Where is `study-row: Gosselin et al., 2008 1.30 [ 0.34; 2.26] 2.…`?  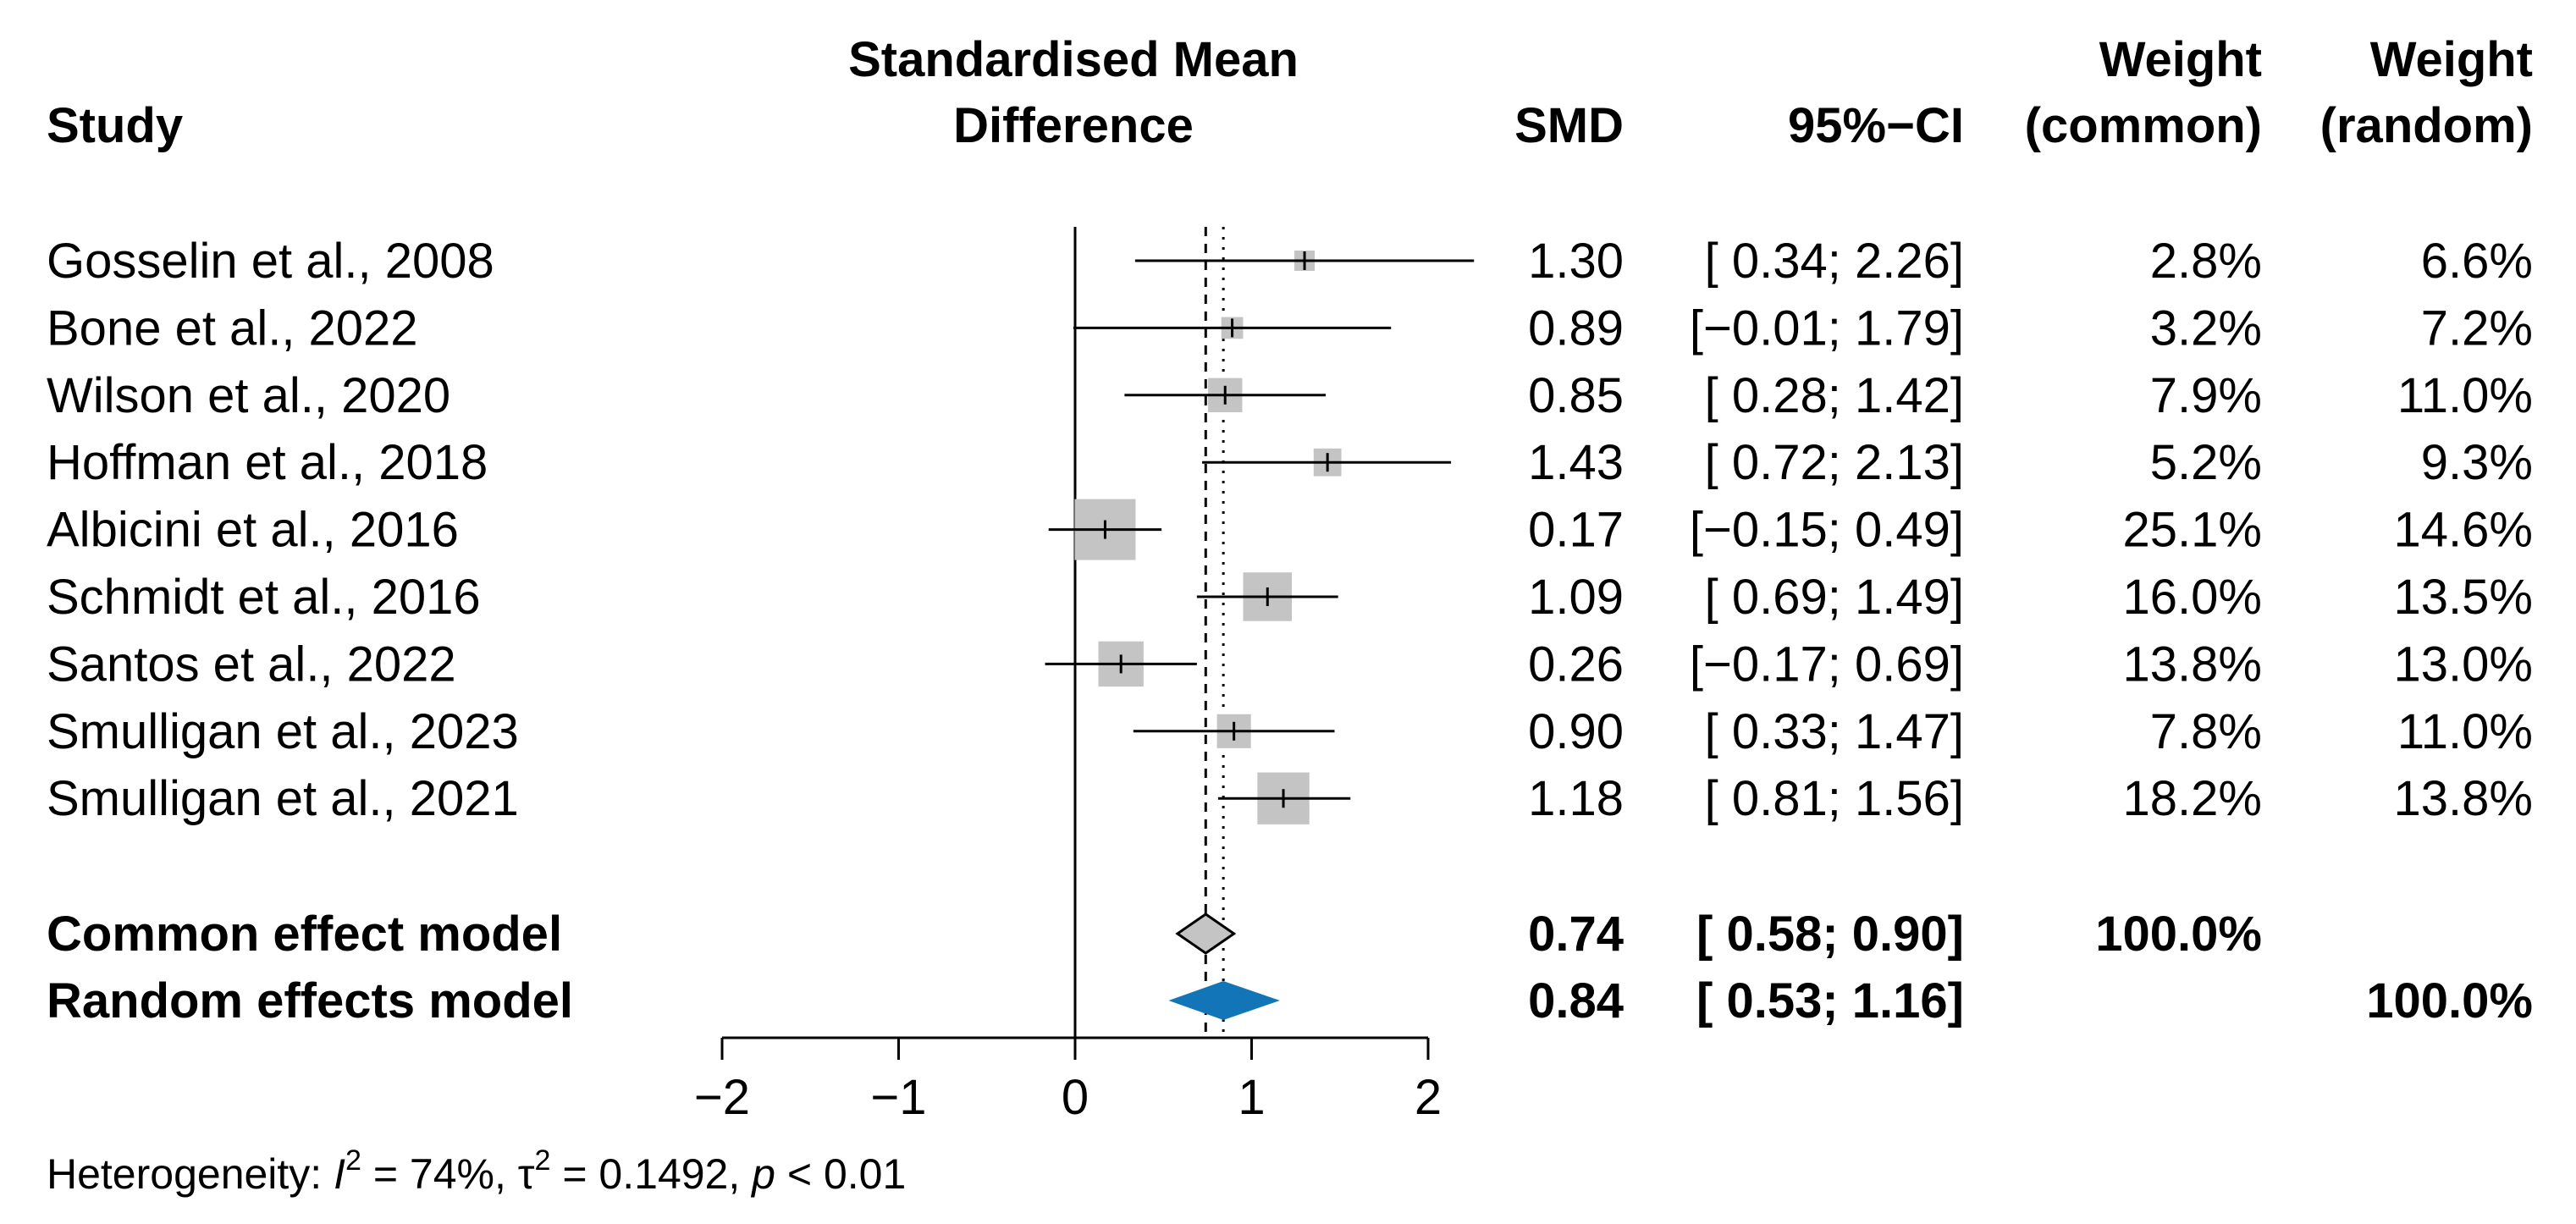 study-row: Gosselin et al., 2008 1.30 [ 0.34; 2.26] 2.… is located at coordinates (1290, 261).